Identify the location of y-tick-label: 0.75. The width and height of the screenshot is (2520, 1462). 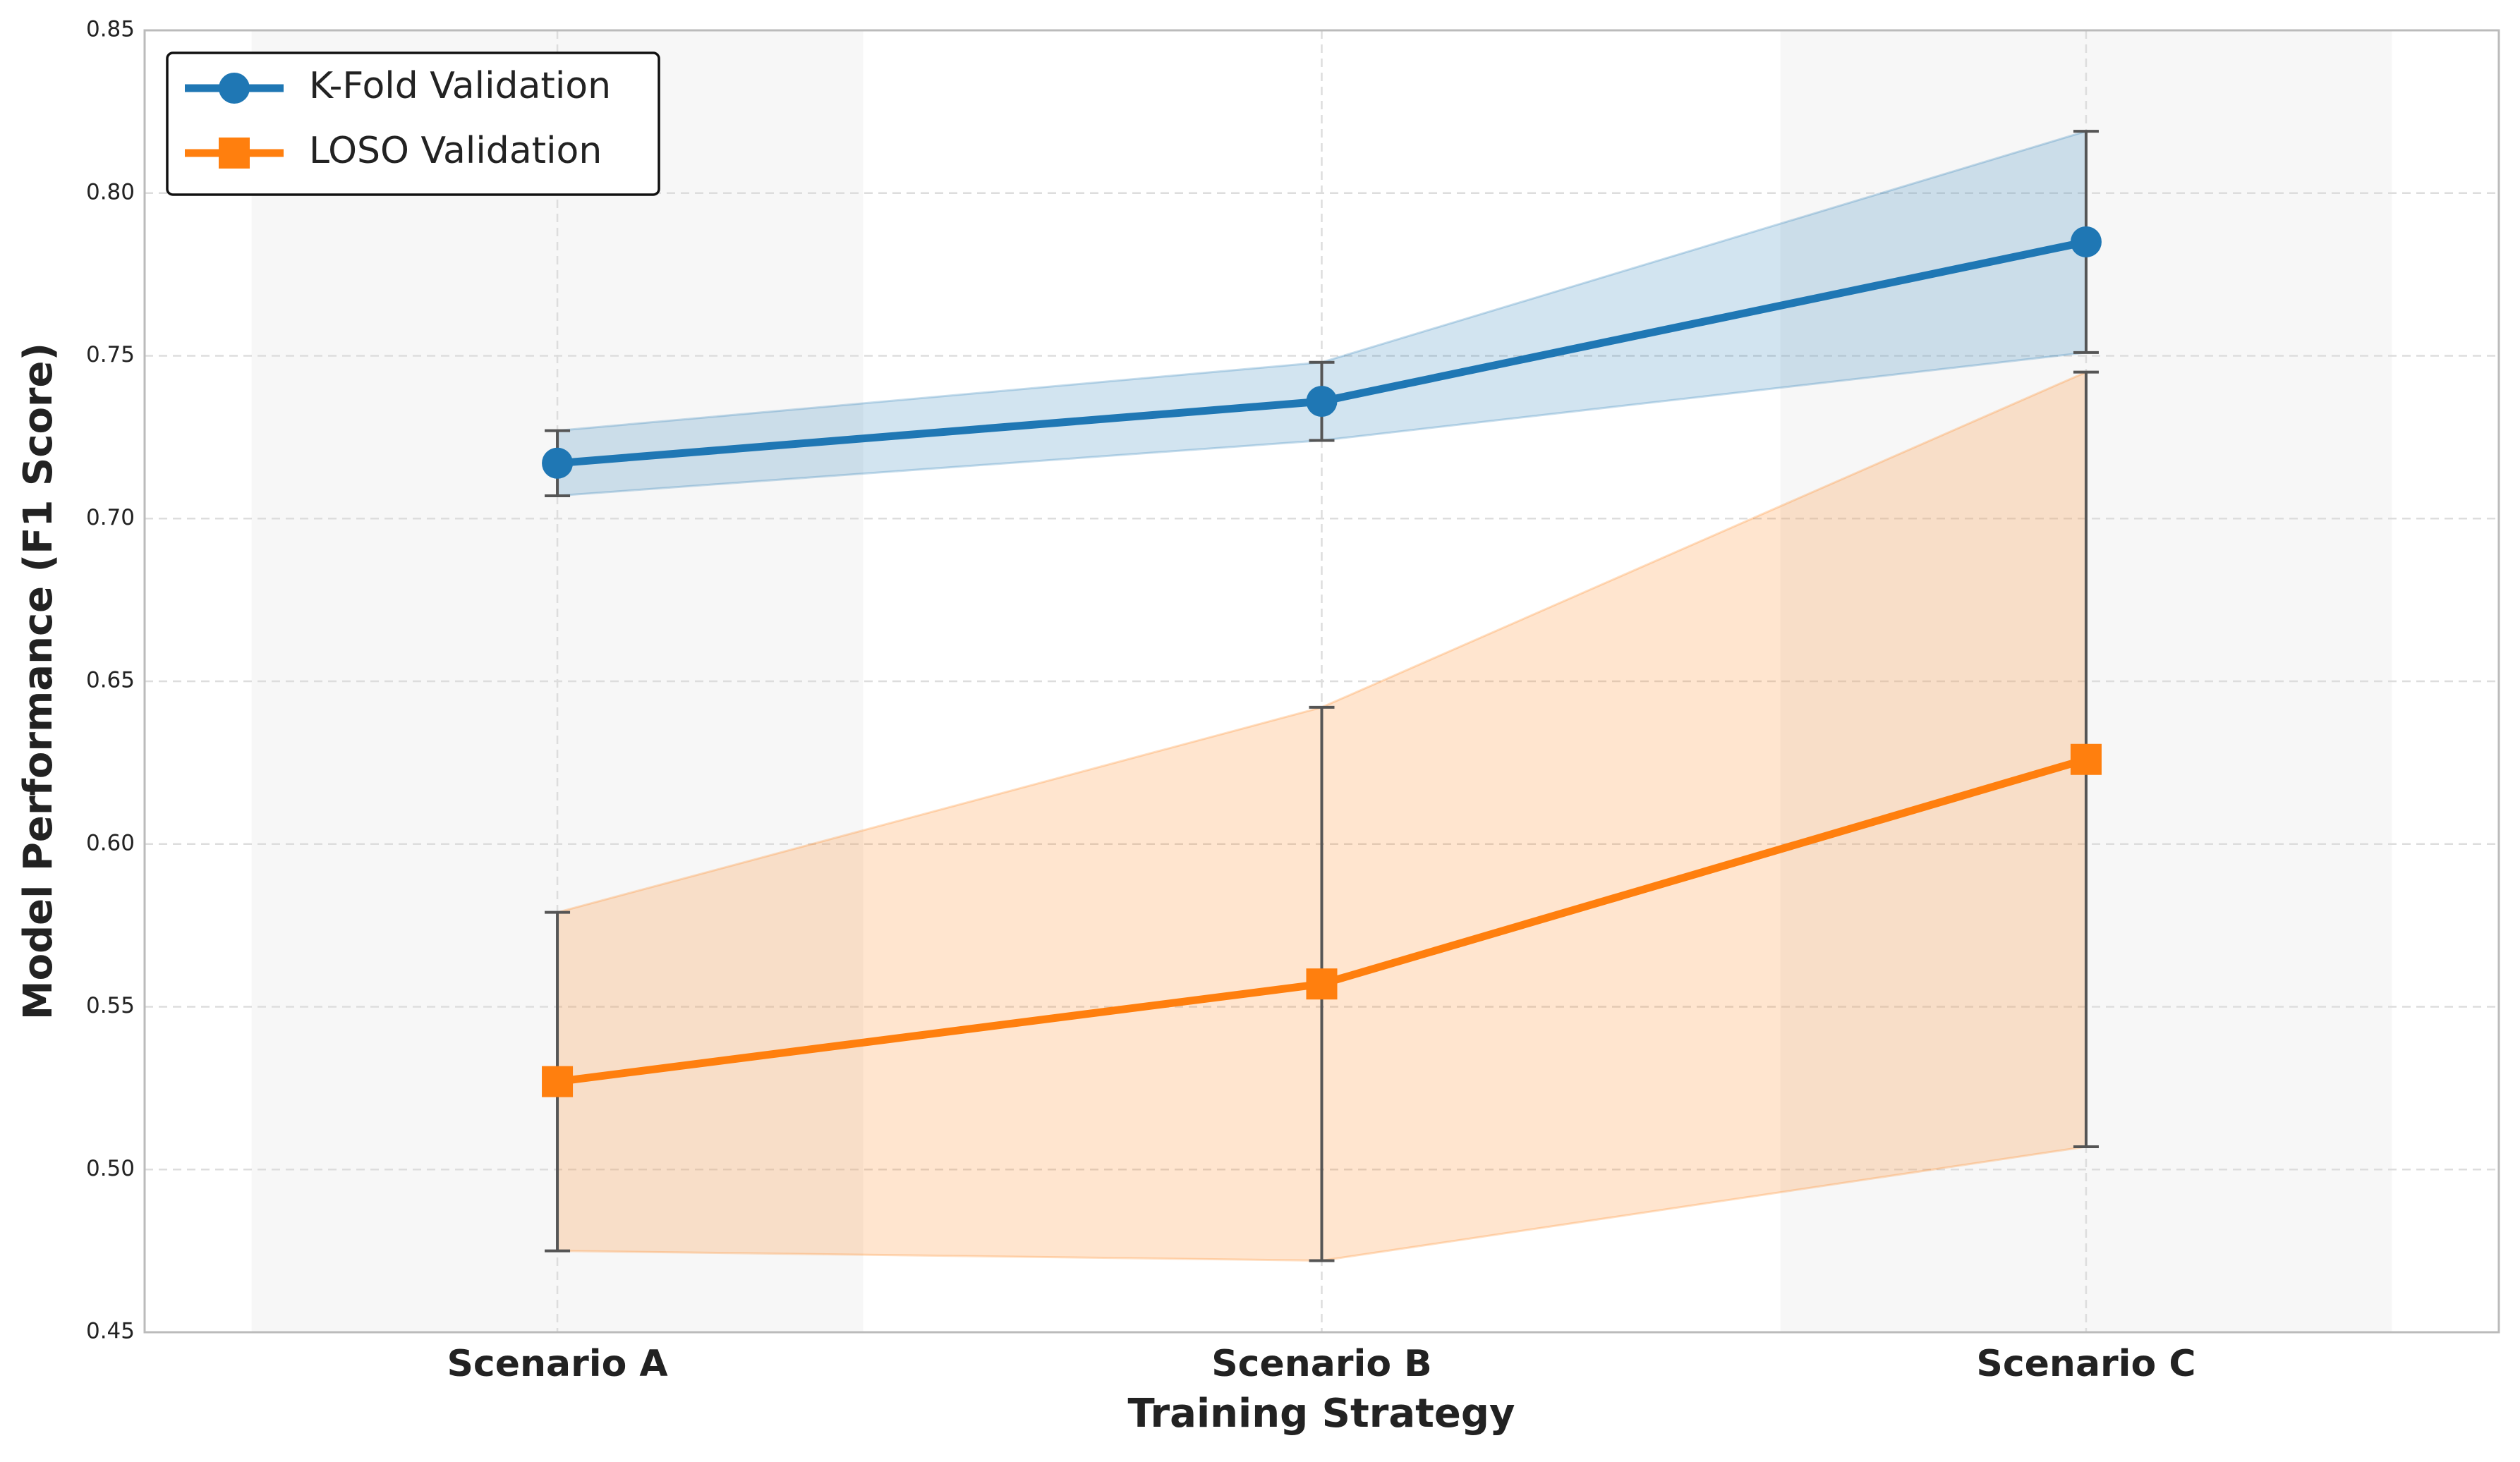
(111, 354).